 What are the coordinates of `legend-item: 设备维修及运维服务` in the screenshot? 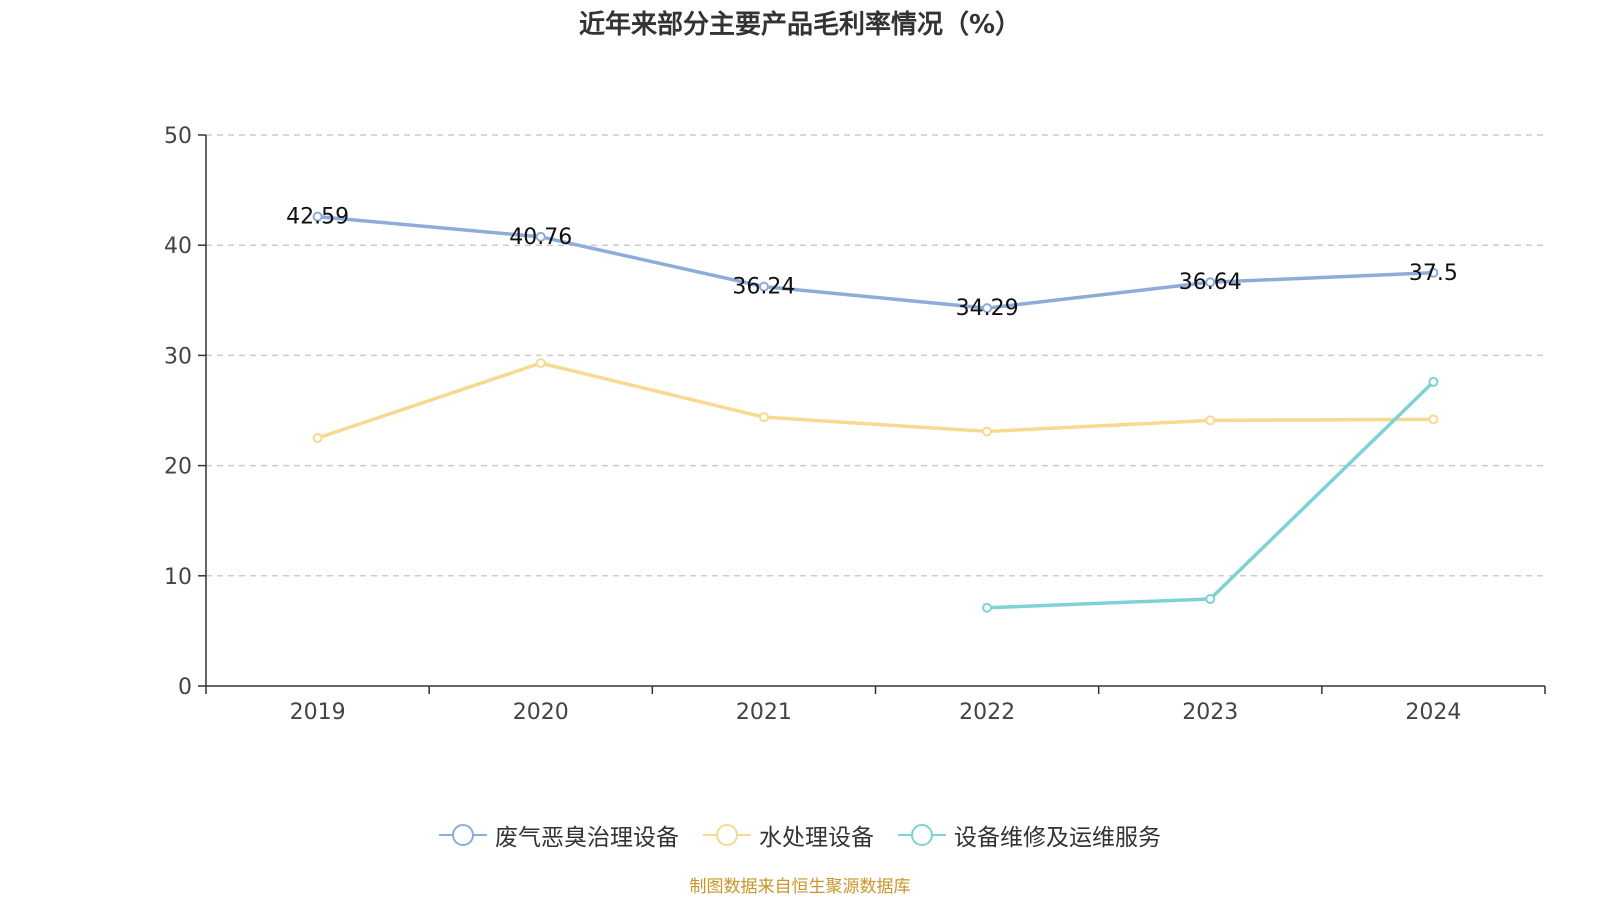 It's located at (1029, 835).